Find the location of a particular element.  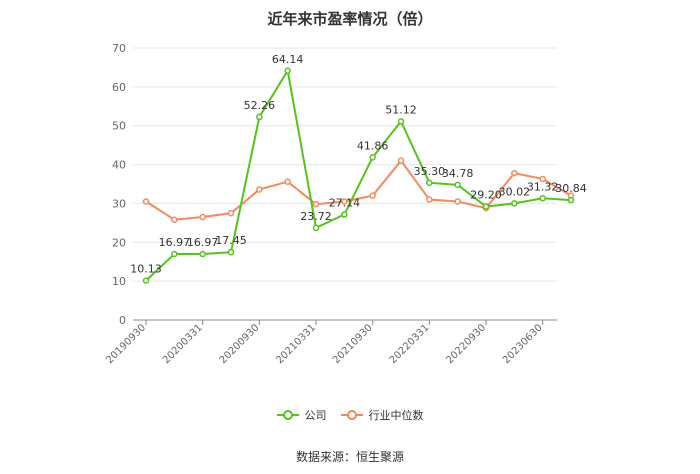

y-tick-label: 0 is located at coordinates (122, 320).